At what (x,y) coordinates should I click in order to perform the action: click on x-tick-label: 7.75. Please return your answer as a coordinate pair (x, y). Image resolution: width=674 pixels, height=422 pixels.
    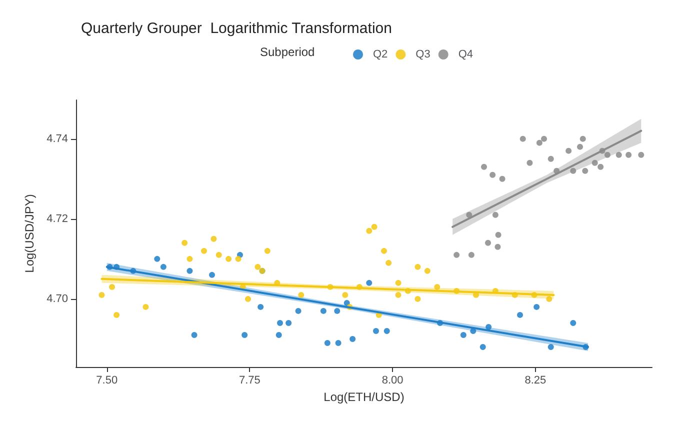
    Looking at the image, I should click on (249, 380).